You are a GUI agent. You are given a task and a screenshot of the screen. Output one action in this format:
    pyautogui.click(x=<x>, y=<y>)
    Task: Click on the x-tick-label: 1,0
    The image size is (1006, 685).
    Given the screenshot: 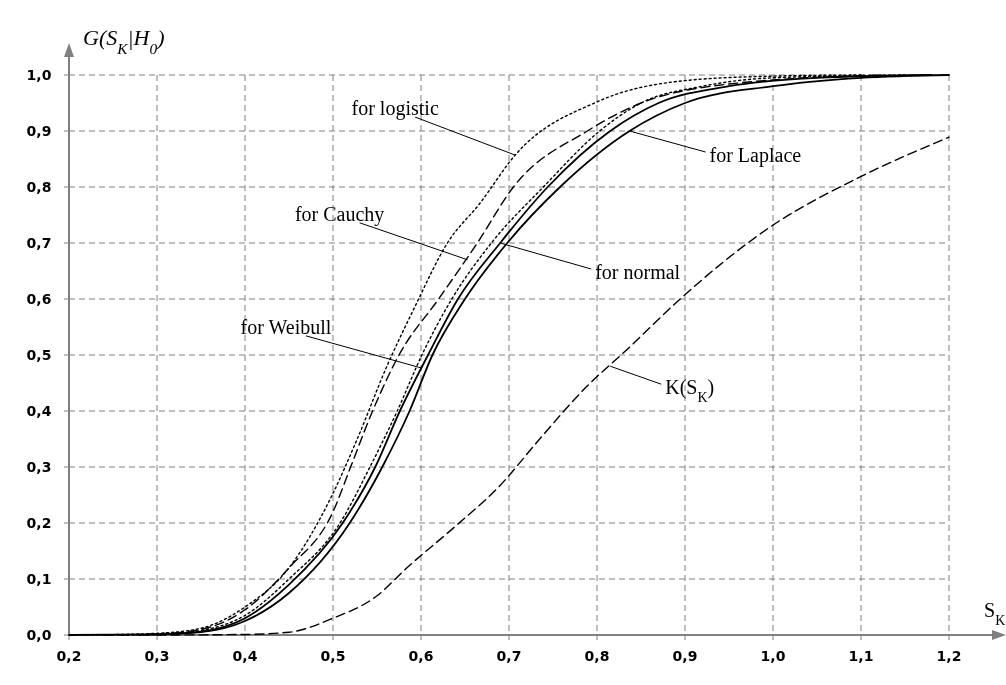 What is the action you would take?
    pyautogui.click(x=773, y=656)
    